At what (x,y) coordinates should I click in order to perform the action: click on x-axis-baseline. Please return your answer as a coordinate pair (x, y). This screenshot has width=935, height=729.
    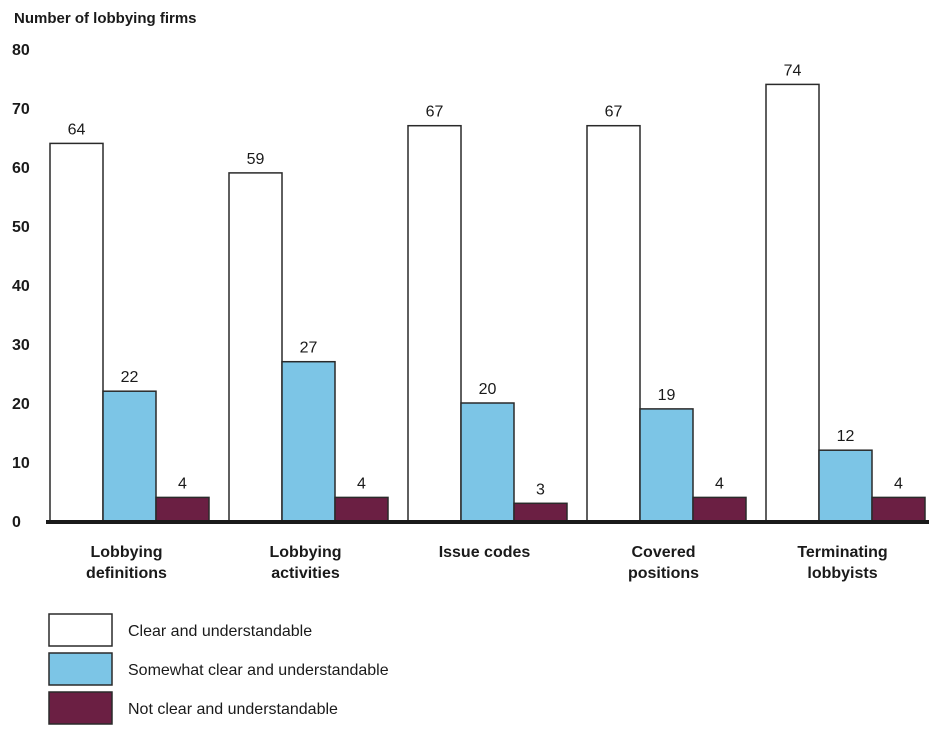
    Looking at the image, I should click on (487, 522).